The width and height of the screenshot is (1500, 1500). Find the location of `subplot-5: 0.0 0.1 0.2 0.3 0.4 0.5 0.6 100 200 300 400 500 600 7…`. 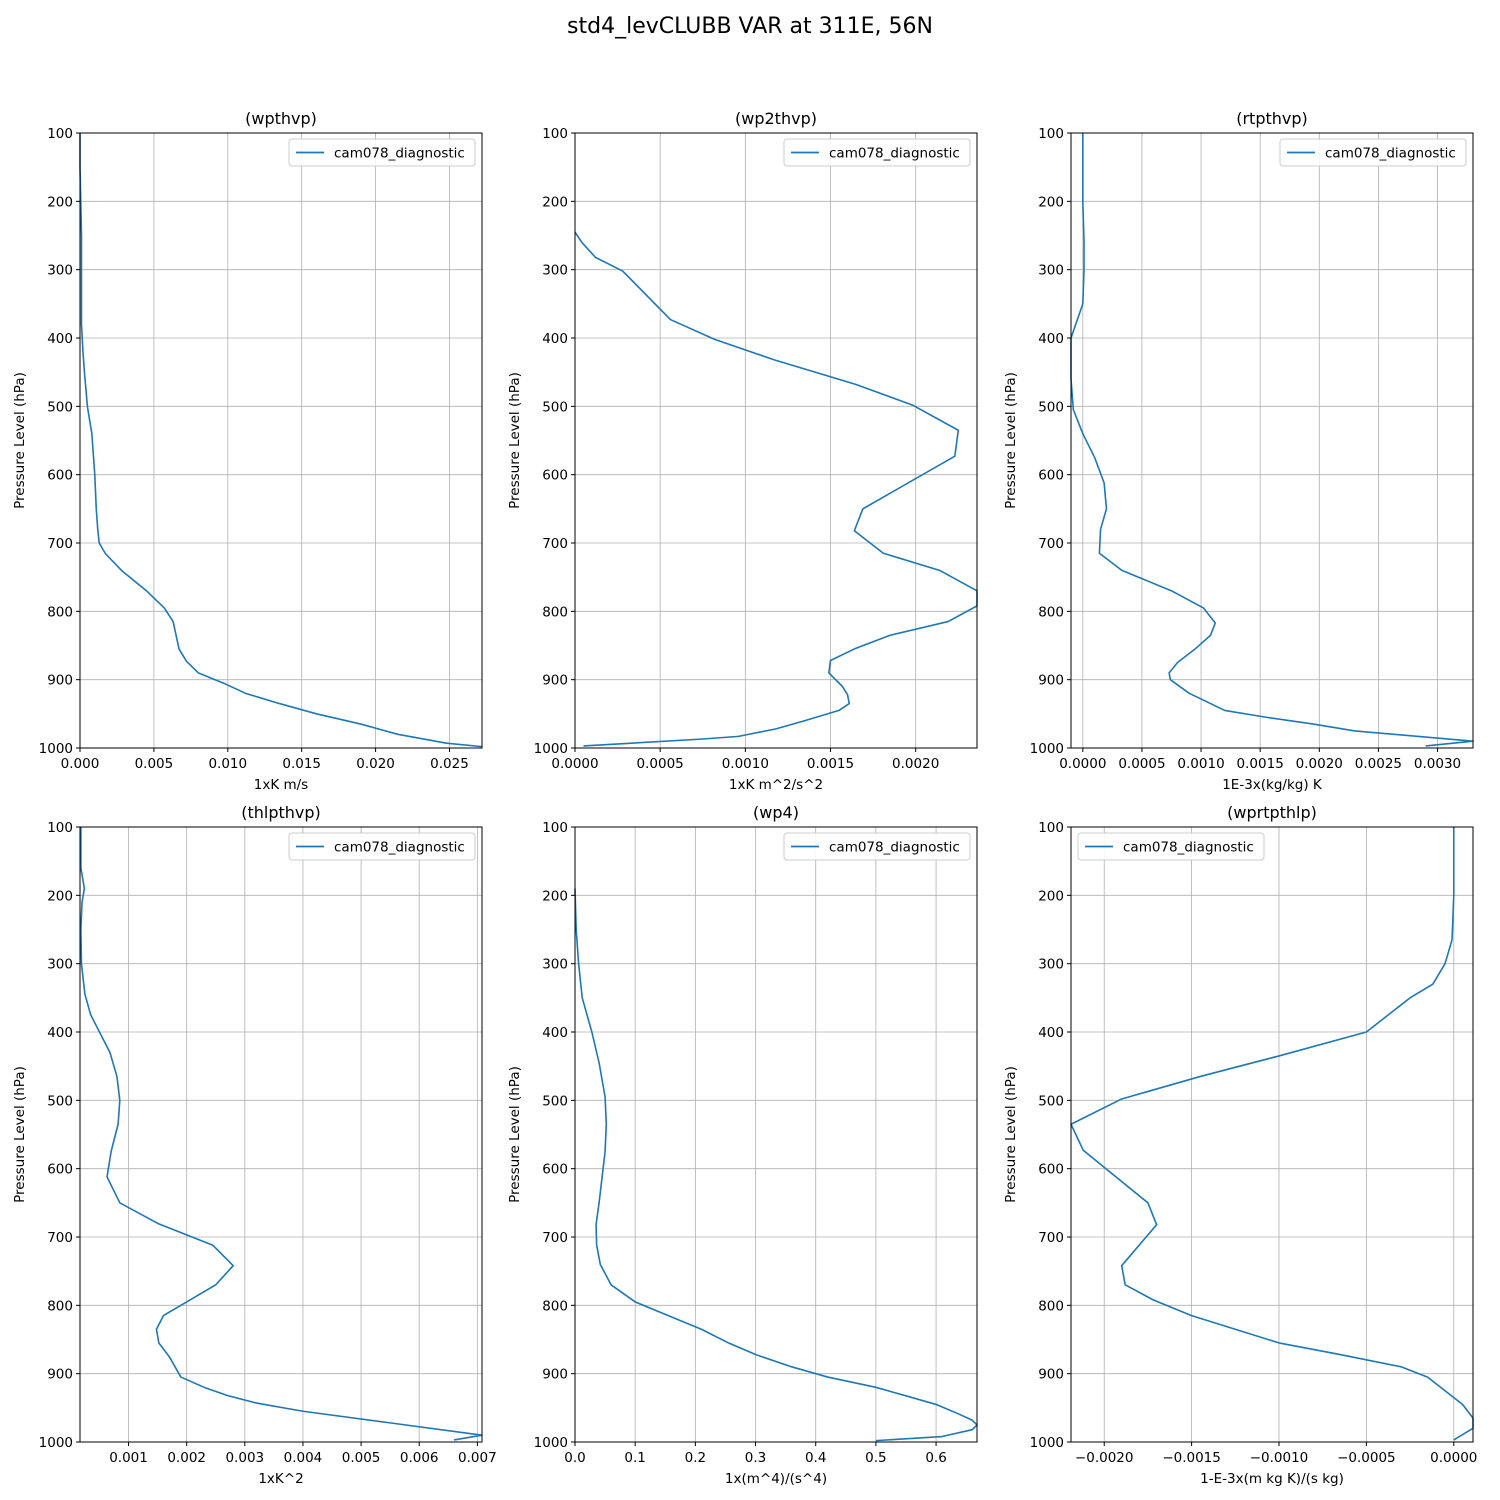

subplot-5: 0.0 0.1 0.2 0.3 0.4 0.5 0.6 100 200 300 400 500 600 7… is located at coordinates (742, 1145).